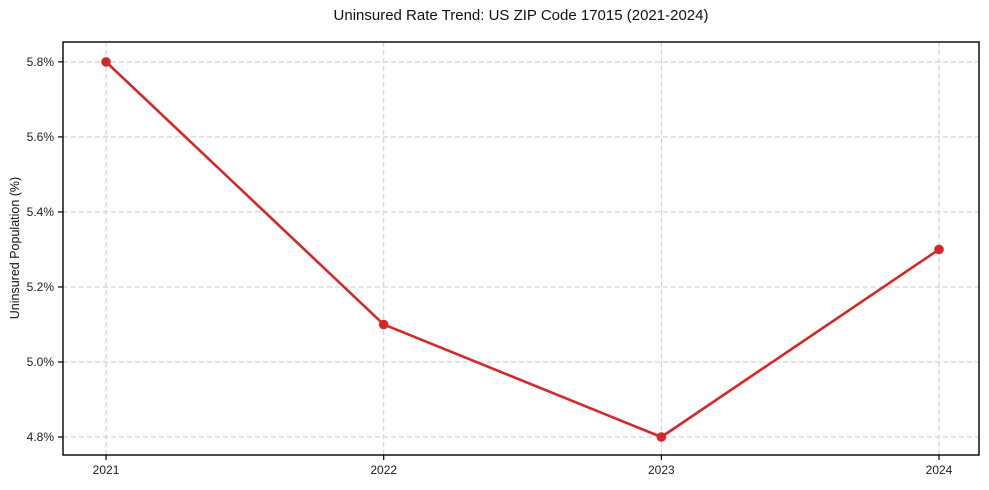 The image size is (989, 490). What do you see at coordinates (41, 137) in the screenshot?
I see `y-tick-label: 5.6%` at bounding box center [41, 137].